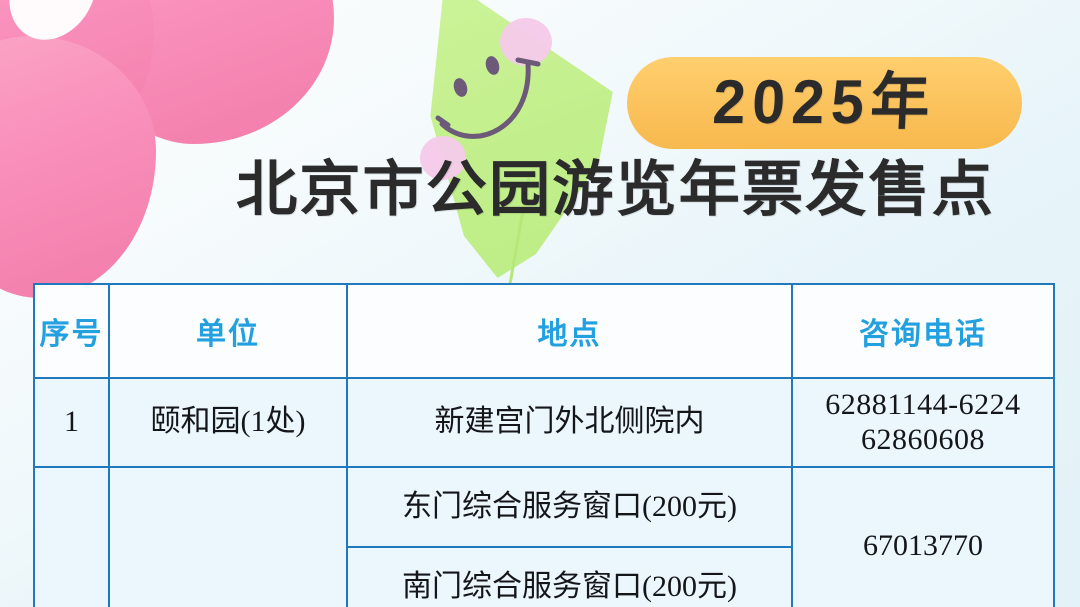 This screenshot has height=607, width=1080. I want to click on cell-place: 东门综合服务窗口(200元), so click(569, 507).